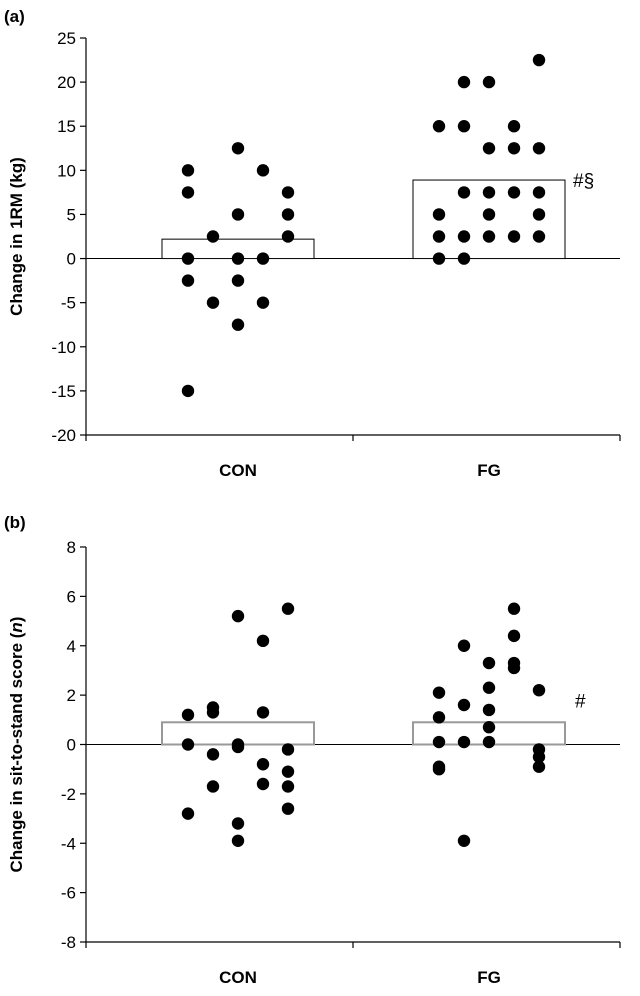 The height and width of the screenshot is (996, 640). I want to click on panel-label: (a), so click(14, 16).